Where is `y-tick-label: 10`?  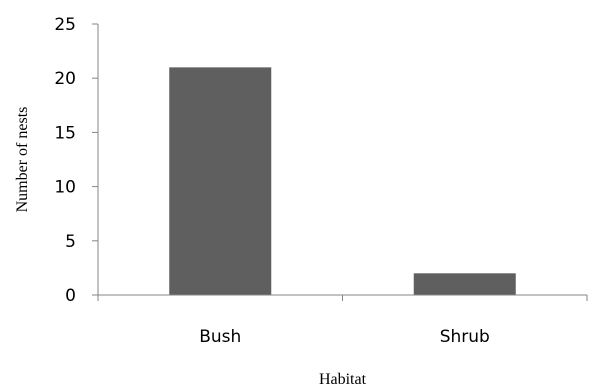 y-tick-label: 10 is located at coordinates (65, 188).